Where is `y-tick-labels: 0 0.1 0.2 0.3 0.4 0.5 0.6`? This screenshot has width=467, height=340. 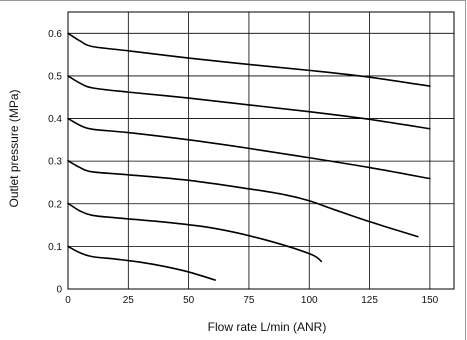 y-tick-labels: 0 0.1 0.2 0.3 0.4 0.5 0.6 is located at coordinates (55, 162).